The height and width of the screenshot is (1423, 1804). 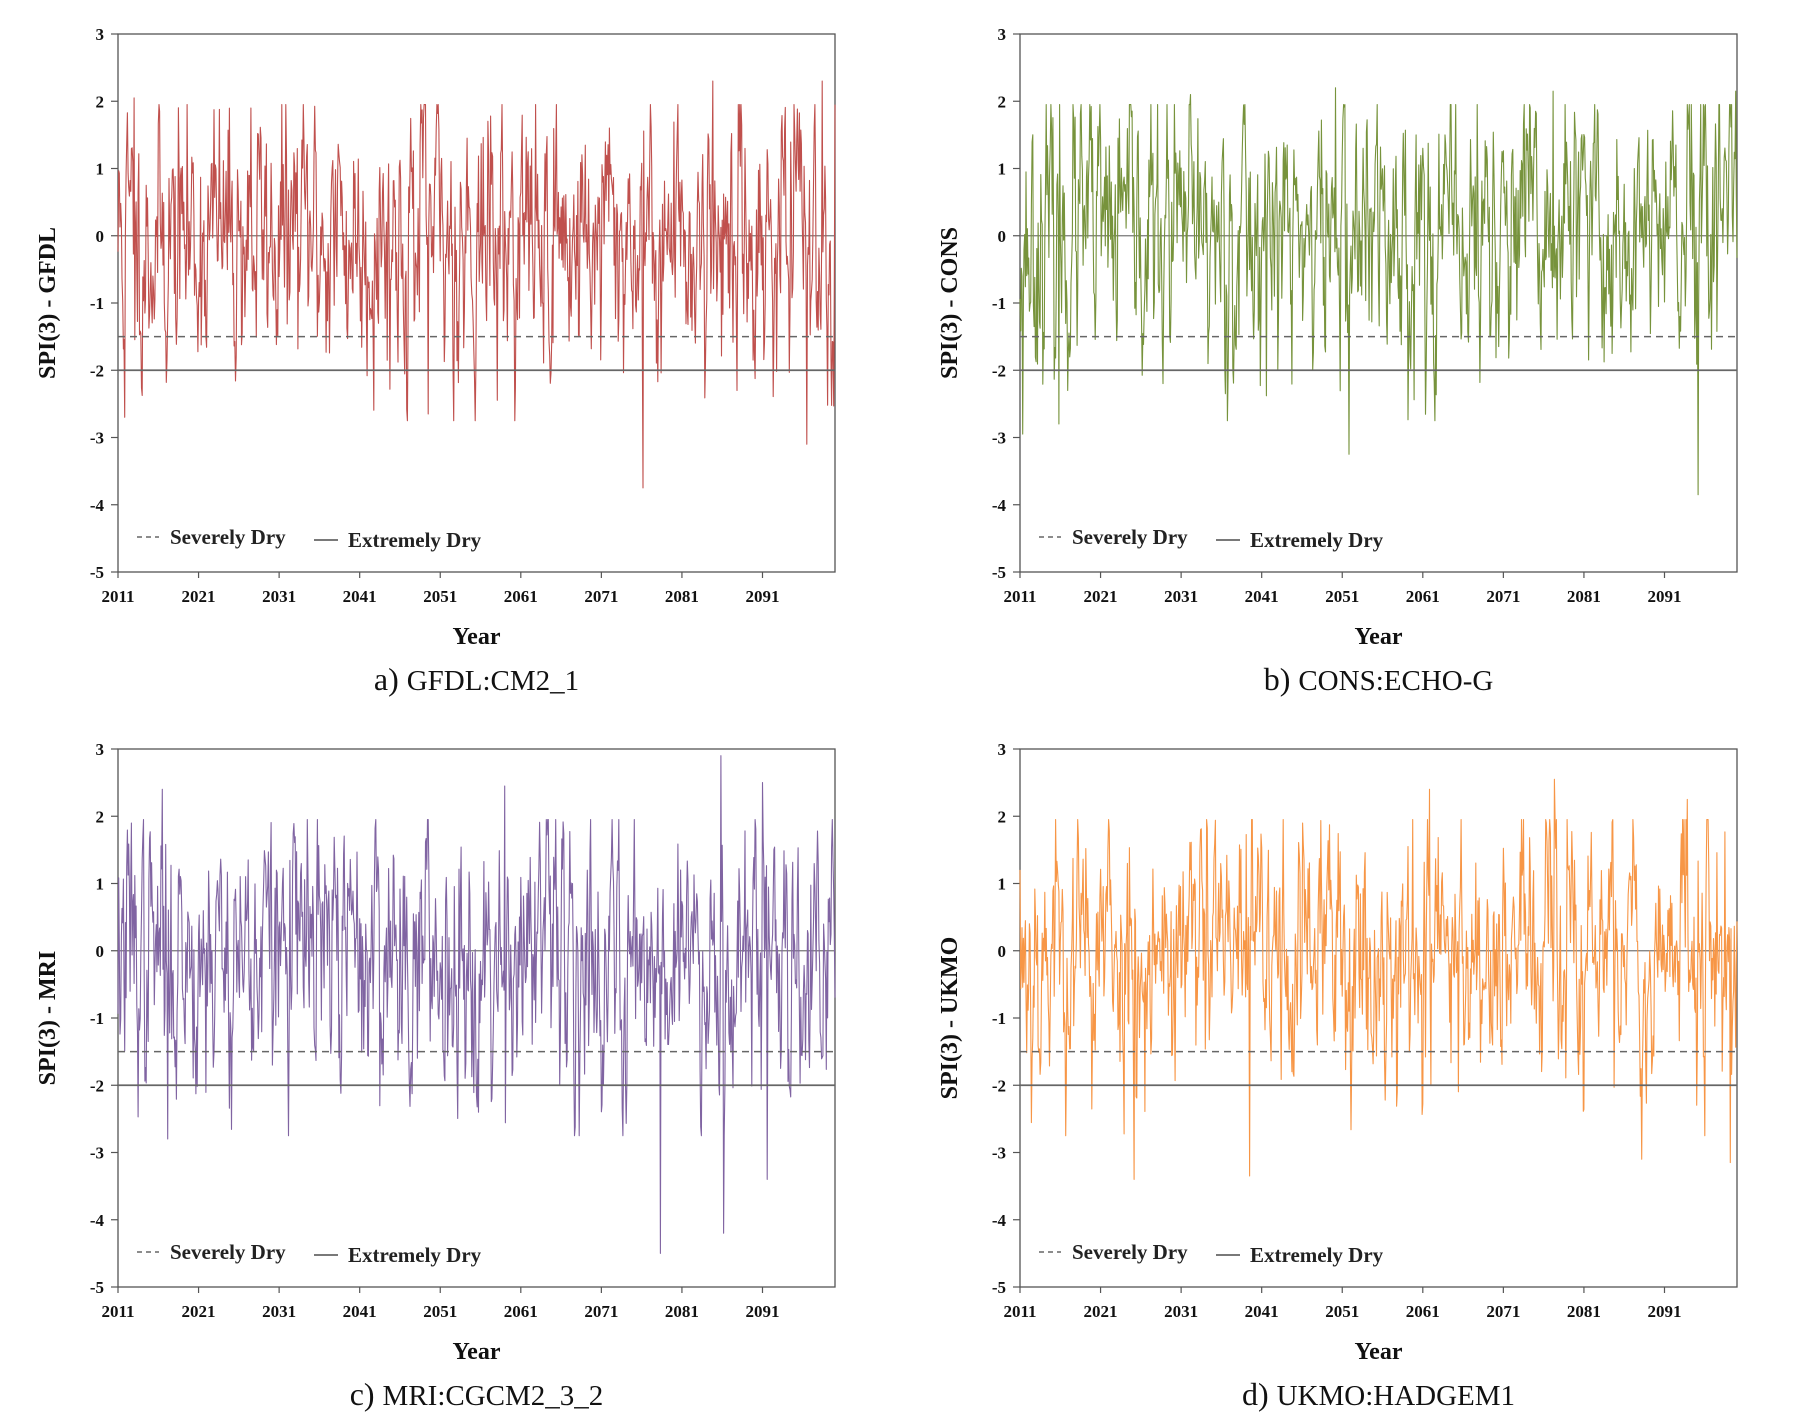 I want to click on caption-model-name: UKMO:HADGEM1, so click(x=1396, y=1396).